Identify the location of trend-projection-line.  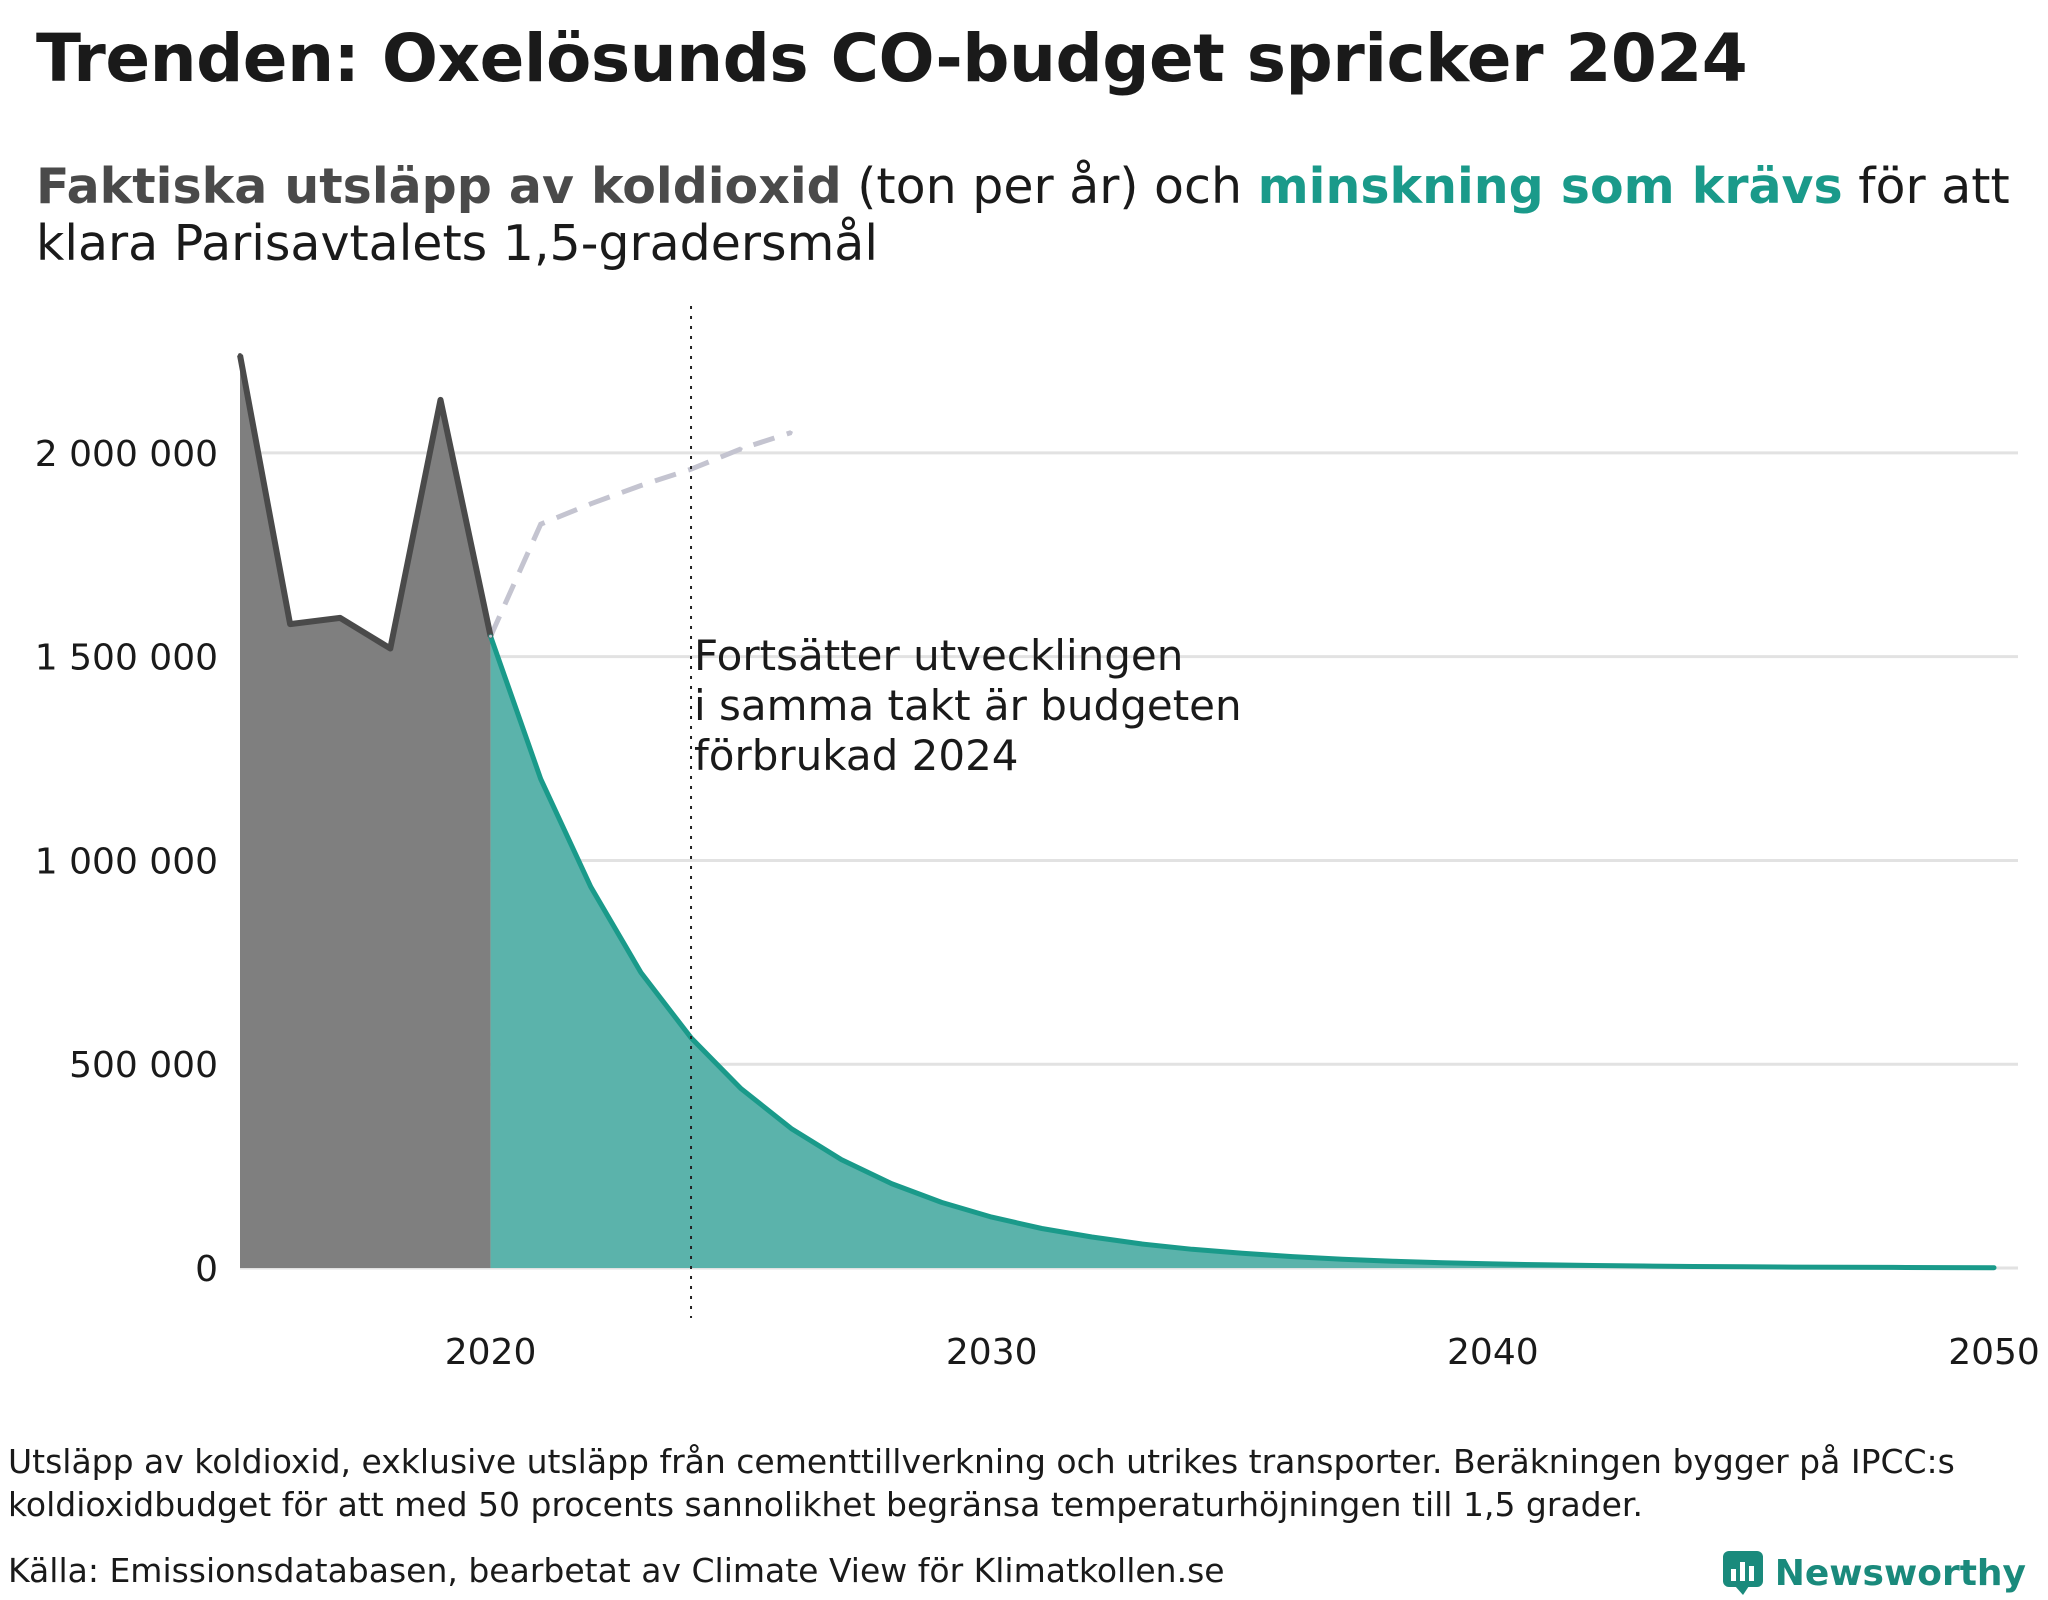
(640, 534).